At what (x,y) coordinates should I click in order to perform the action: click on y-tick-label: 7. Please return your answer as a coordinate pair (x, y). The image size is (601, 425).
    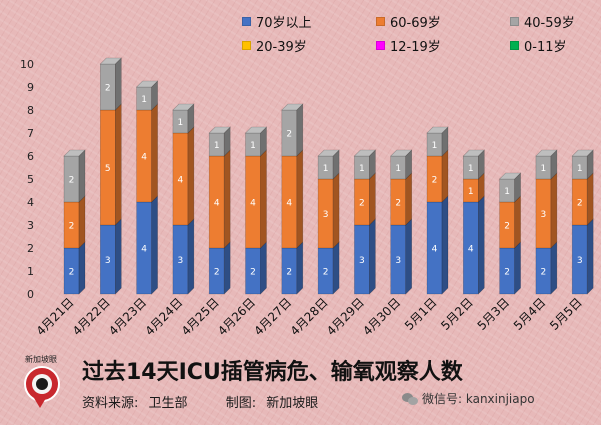
    Looking at the image, I should click on (30, 133).